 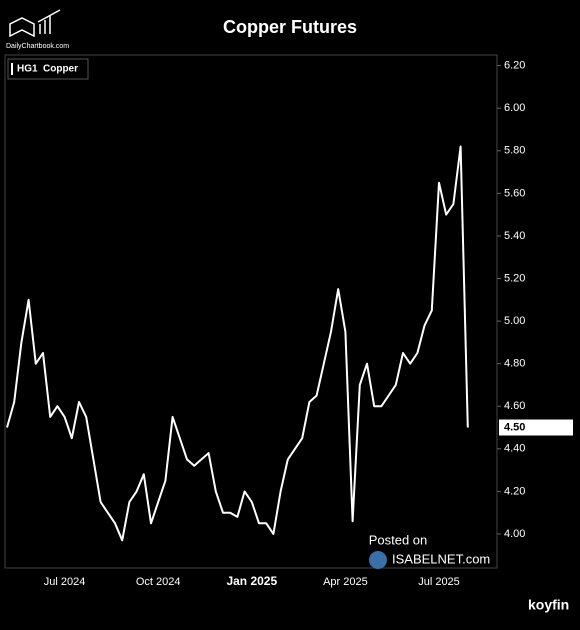 What do you see at coordinates (548, 605) in the screenshot?
I see `brand: koyfin` at bounding box center [548, 605].